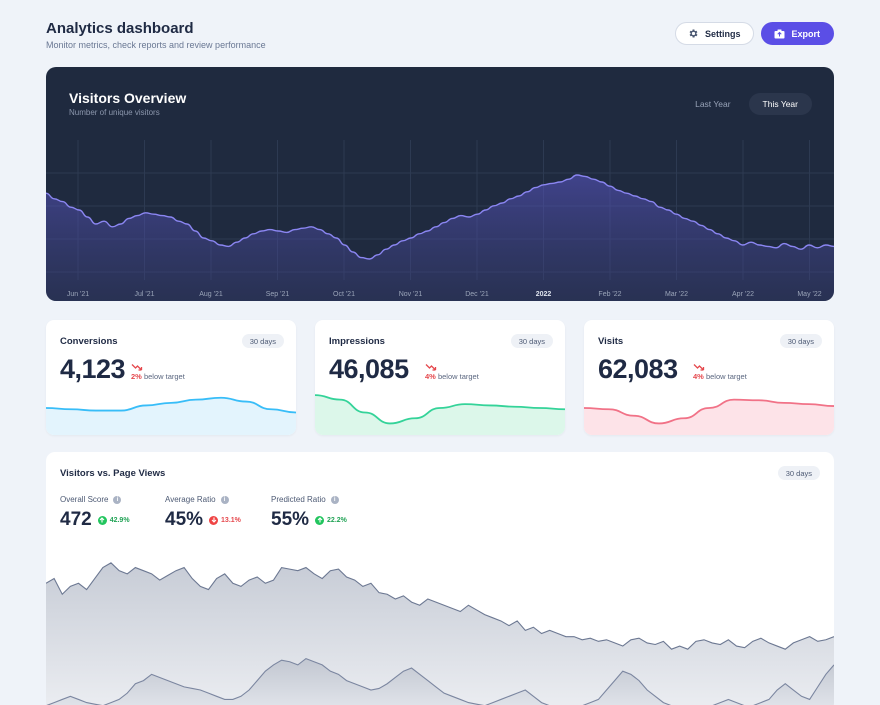  Describe the element at coordinates (780, 104) in the screenshot. I see `tab-this-year: This Year` at that location.